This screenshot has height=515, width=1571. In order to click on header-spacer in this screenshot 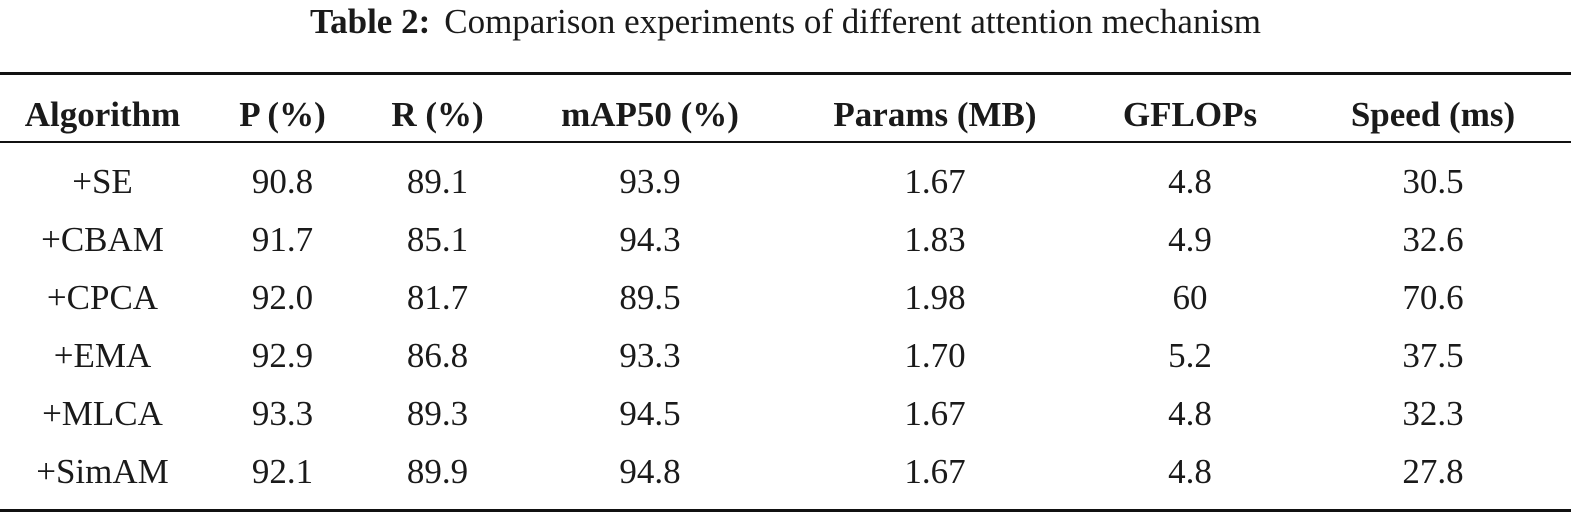, I will do `click(785, 149)`.